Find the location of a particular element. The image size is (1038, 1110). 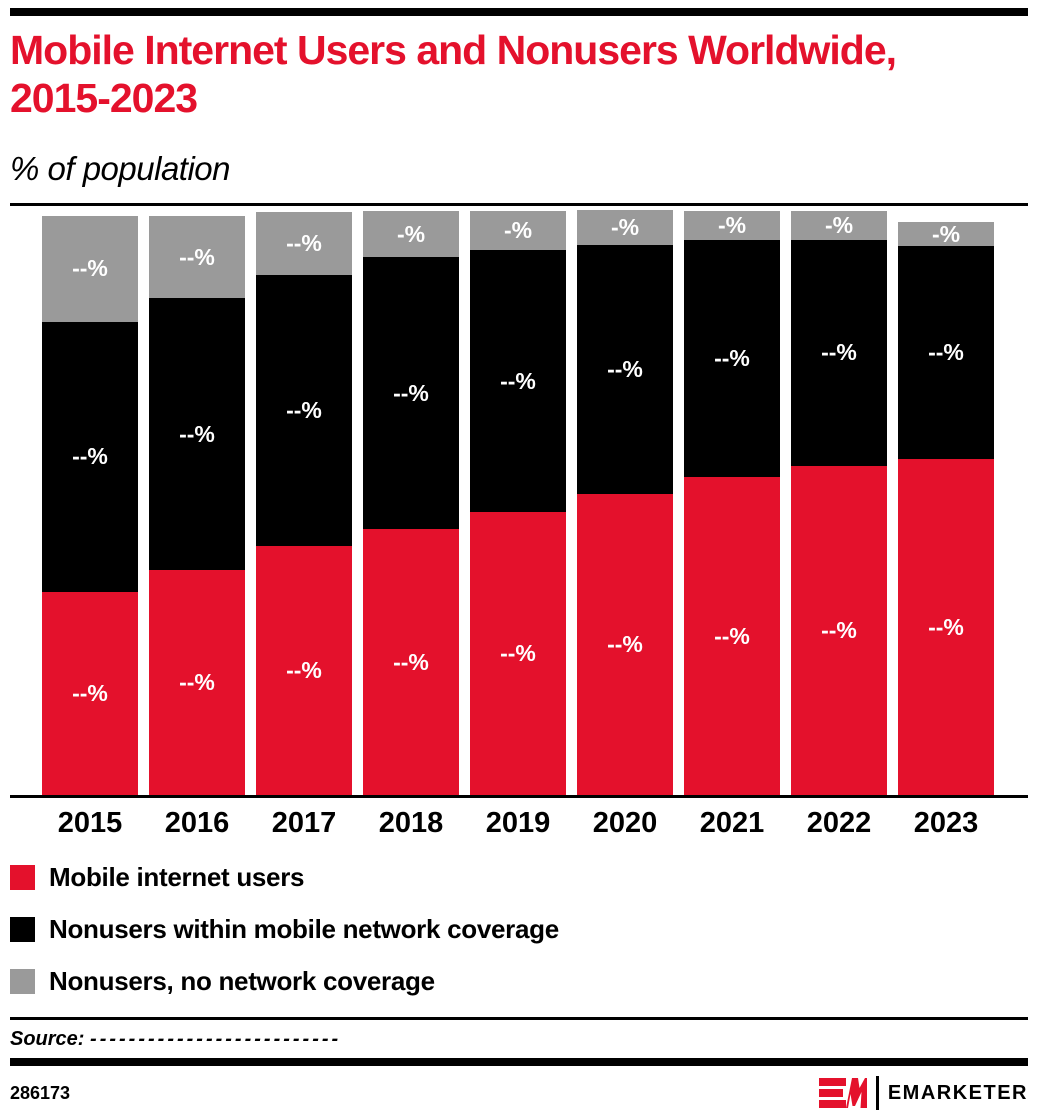

bar-segment-2021: -% is located at coordinates (732, 225).